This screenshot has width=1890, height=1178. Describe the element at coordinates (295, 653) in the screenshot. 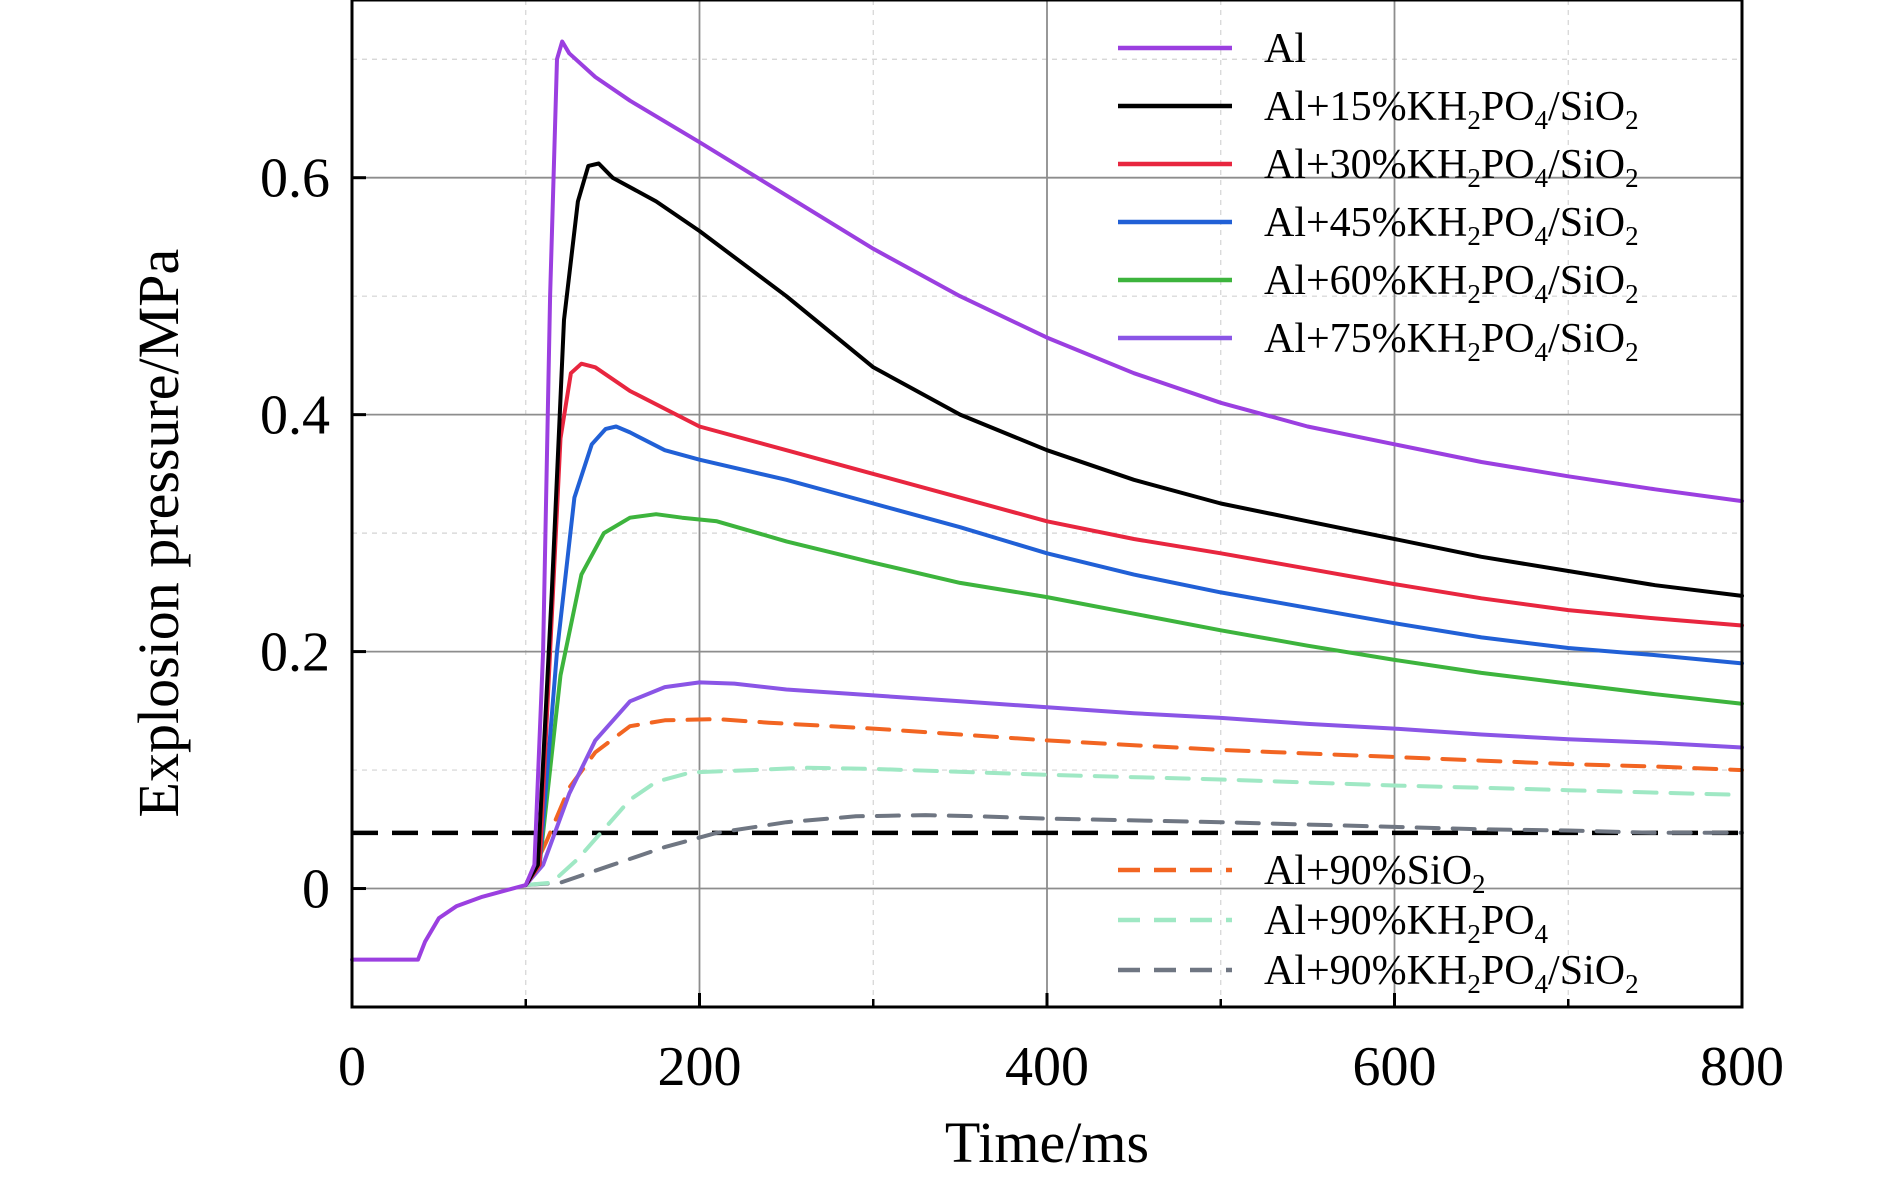

I see `y-tick-label: 0.2` at that location.